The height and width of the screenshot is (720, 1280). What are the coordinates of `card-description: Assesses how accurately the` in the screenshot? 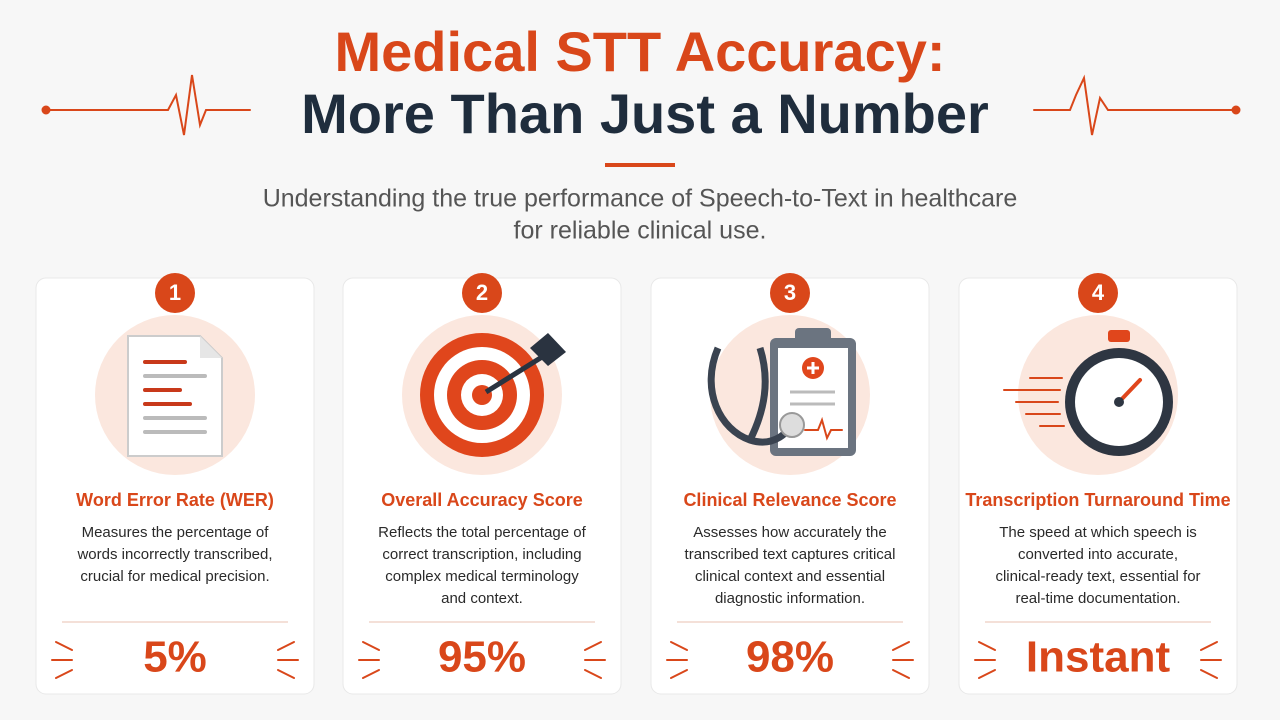 It's located at (789, 532).